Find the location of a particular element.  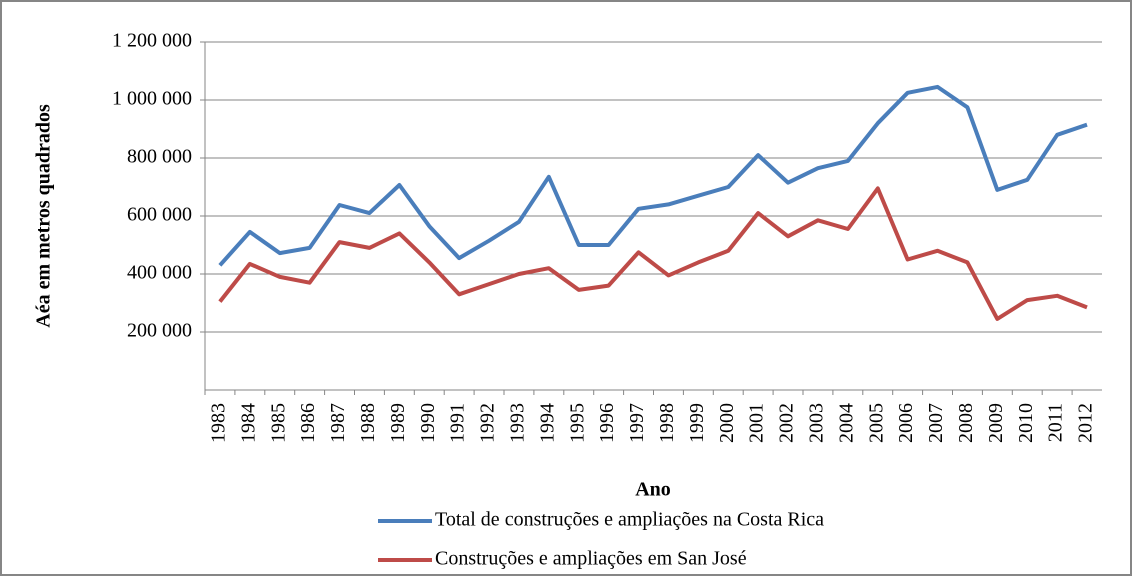

x-tick-label: 1993 is located at coordinates (518, 423).